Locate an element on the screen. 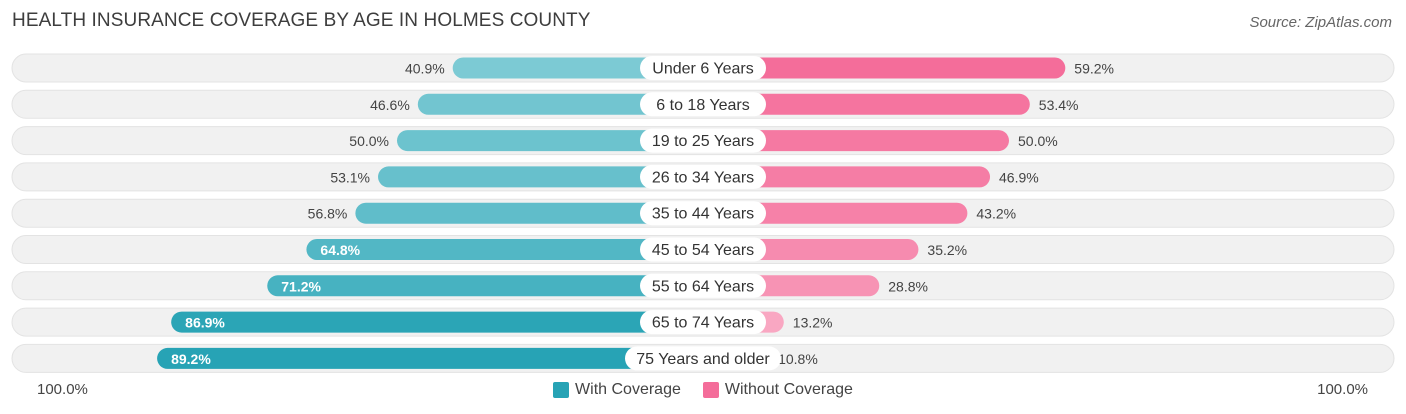 The image size is (1406, 414). category-label: 55 to 64 Years is located at coordinates (703, 286).